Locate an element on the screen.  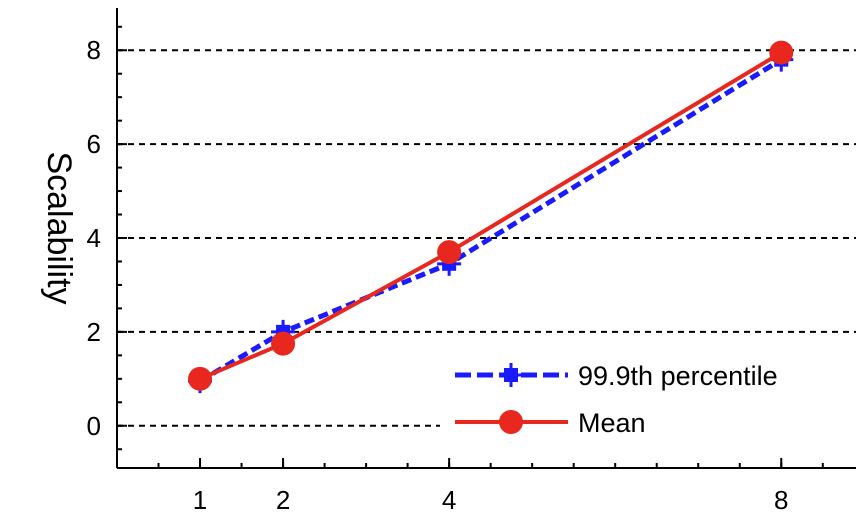
y-tick-label: 8 is located at coordinates (94, 50).